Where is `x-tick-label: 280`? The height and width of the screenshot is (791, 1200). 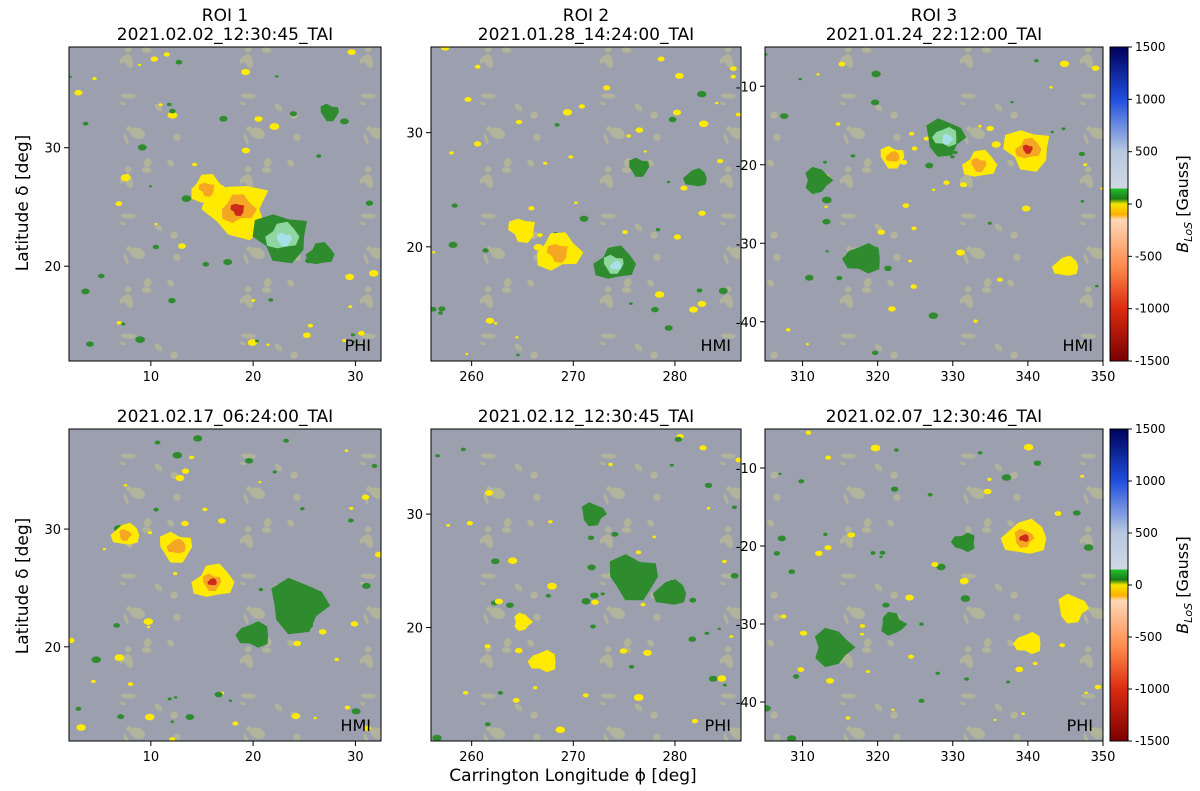 x-tick-label: 280 is located at coordinates (675, 757).